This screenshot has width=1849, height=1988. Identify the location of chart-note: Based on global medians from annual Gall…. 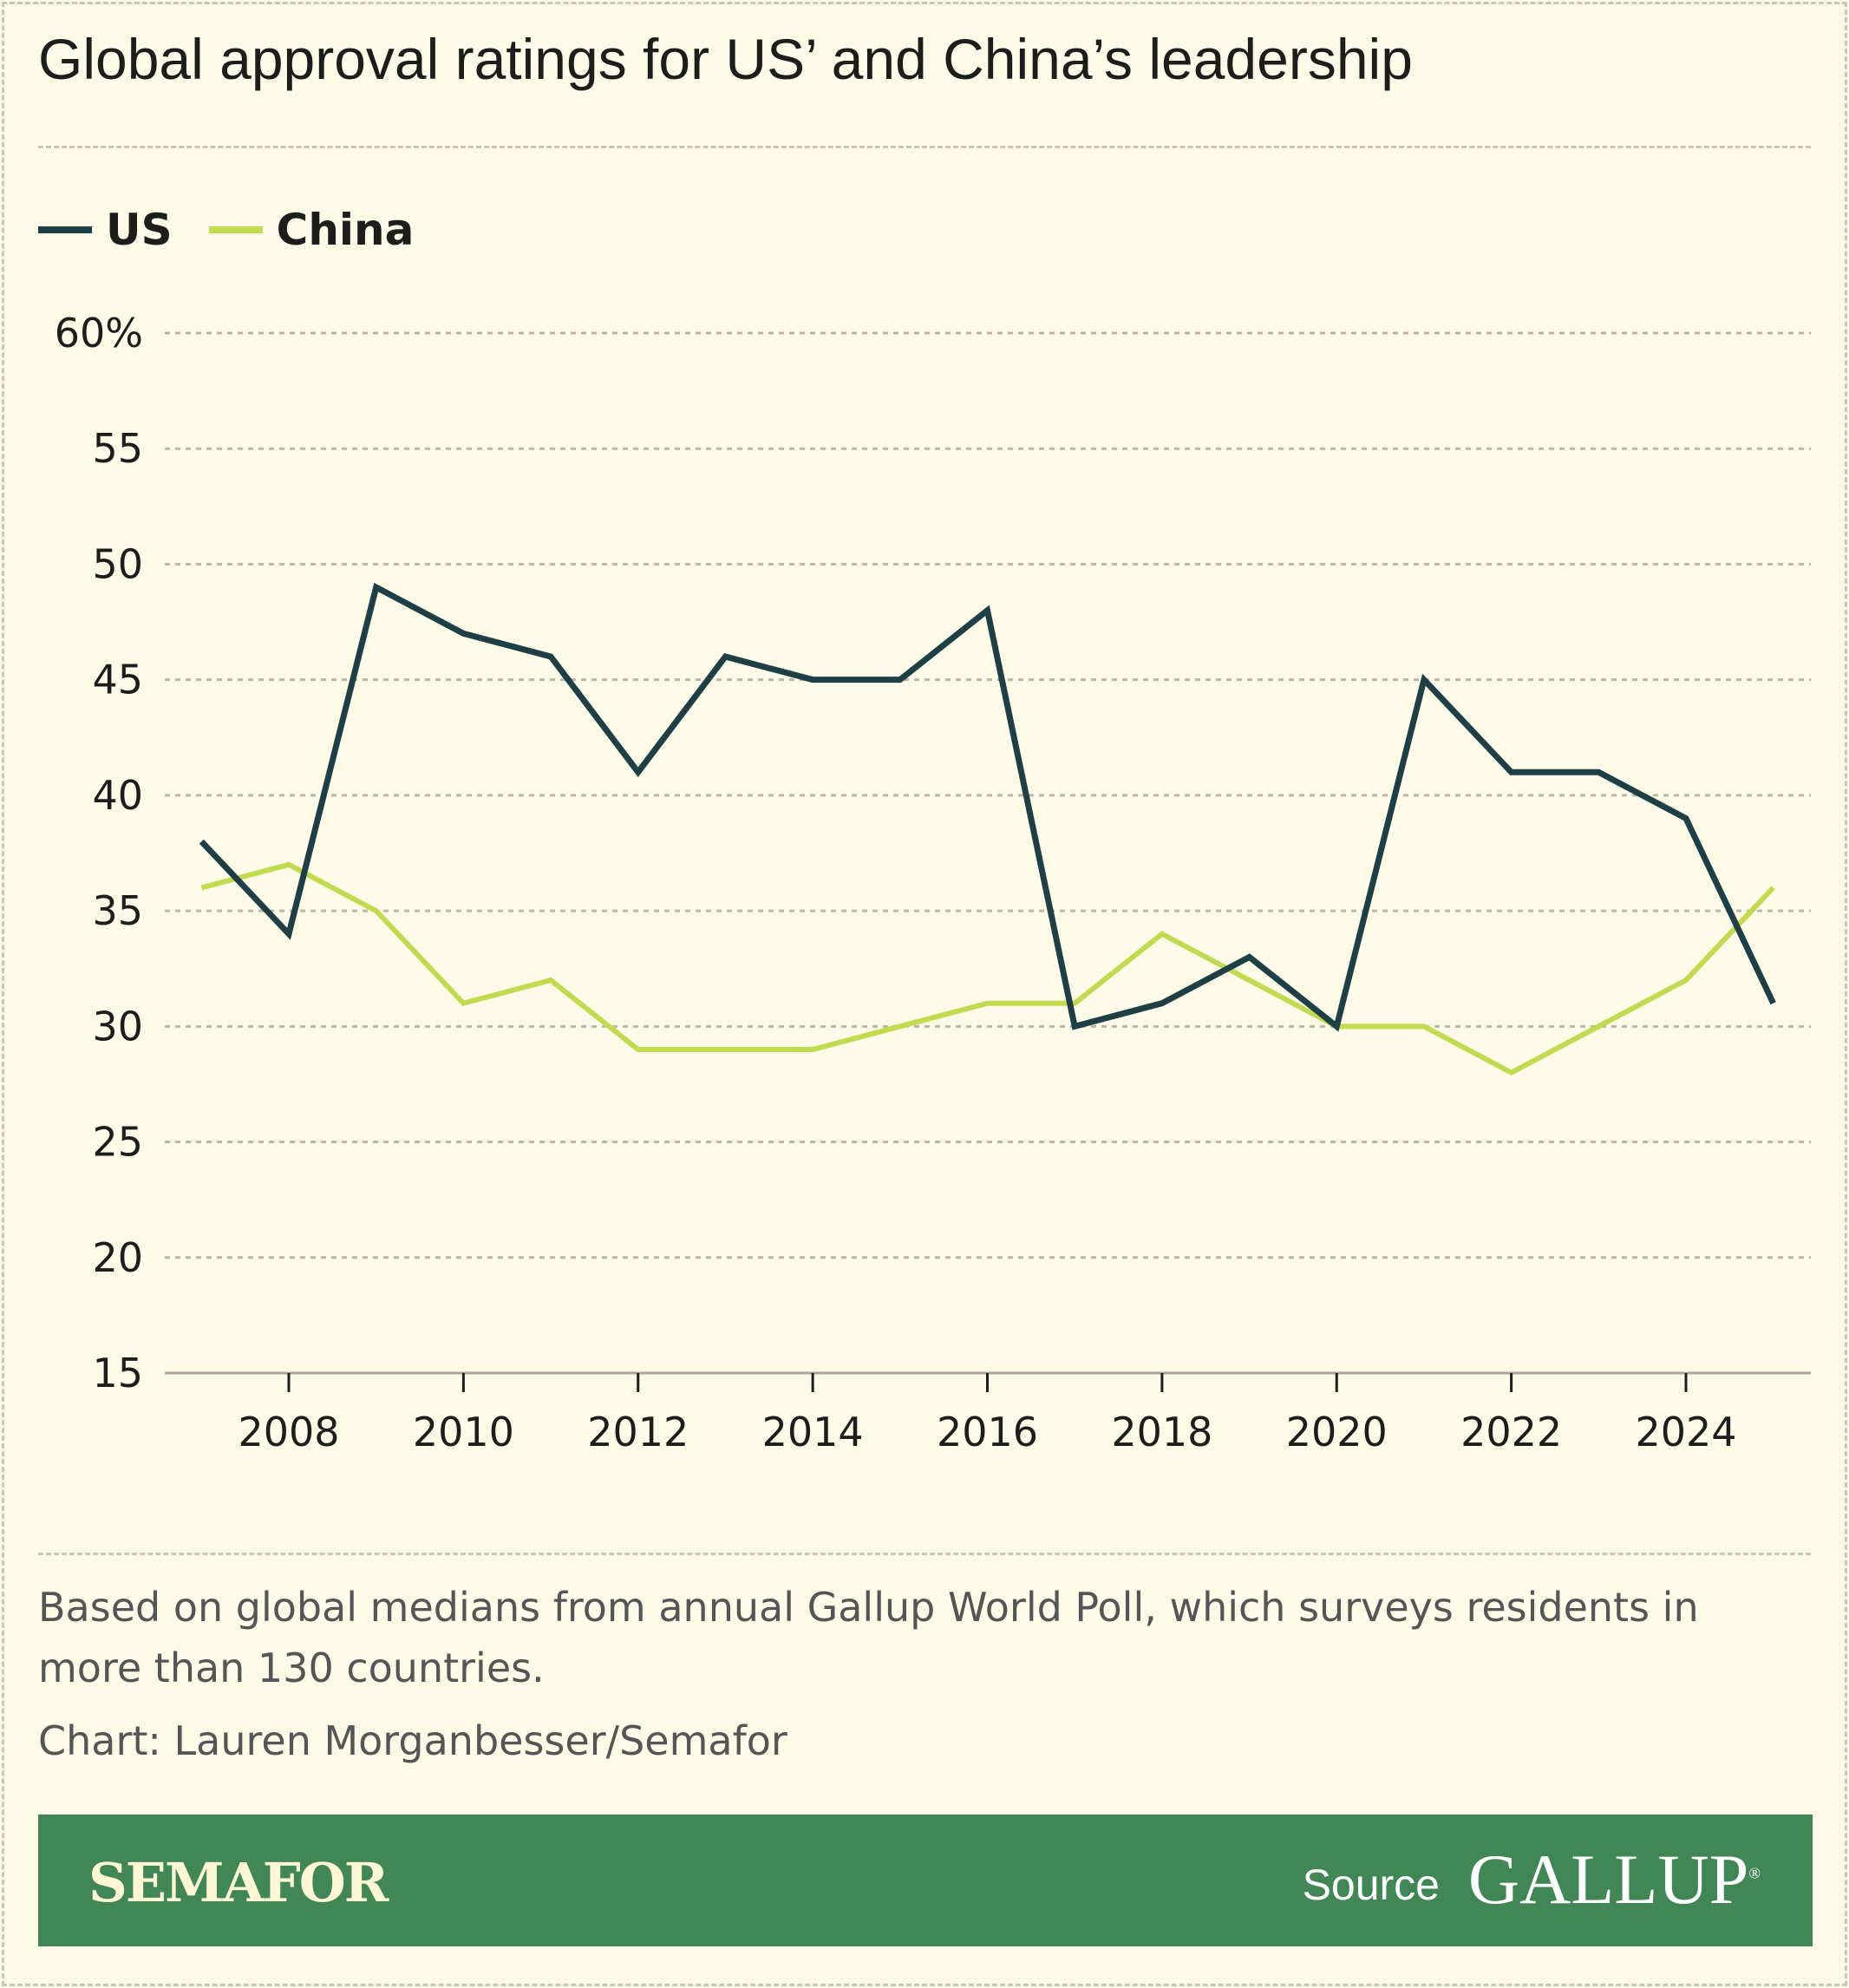
(868, 1637).